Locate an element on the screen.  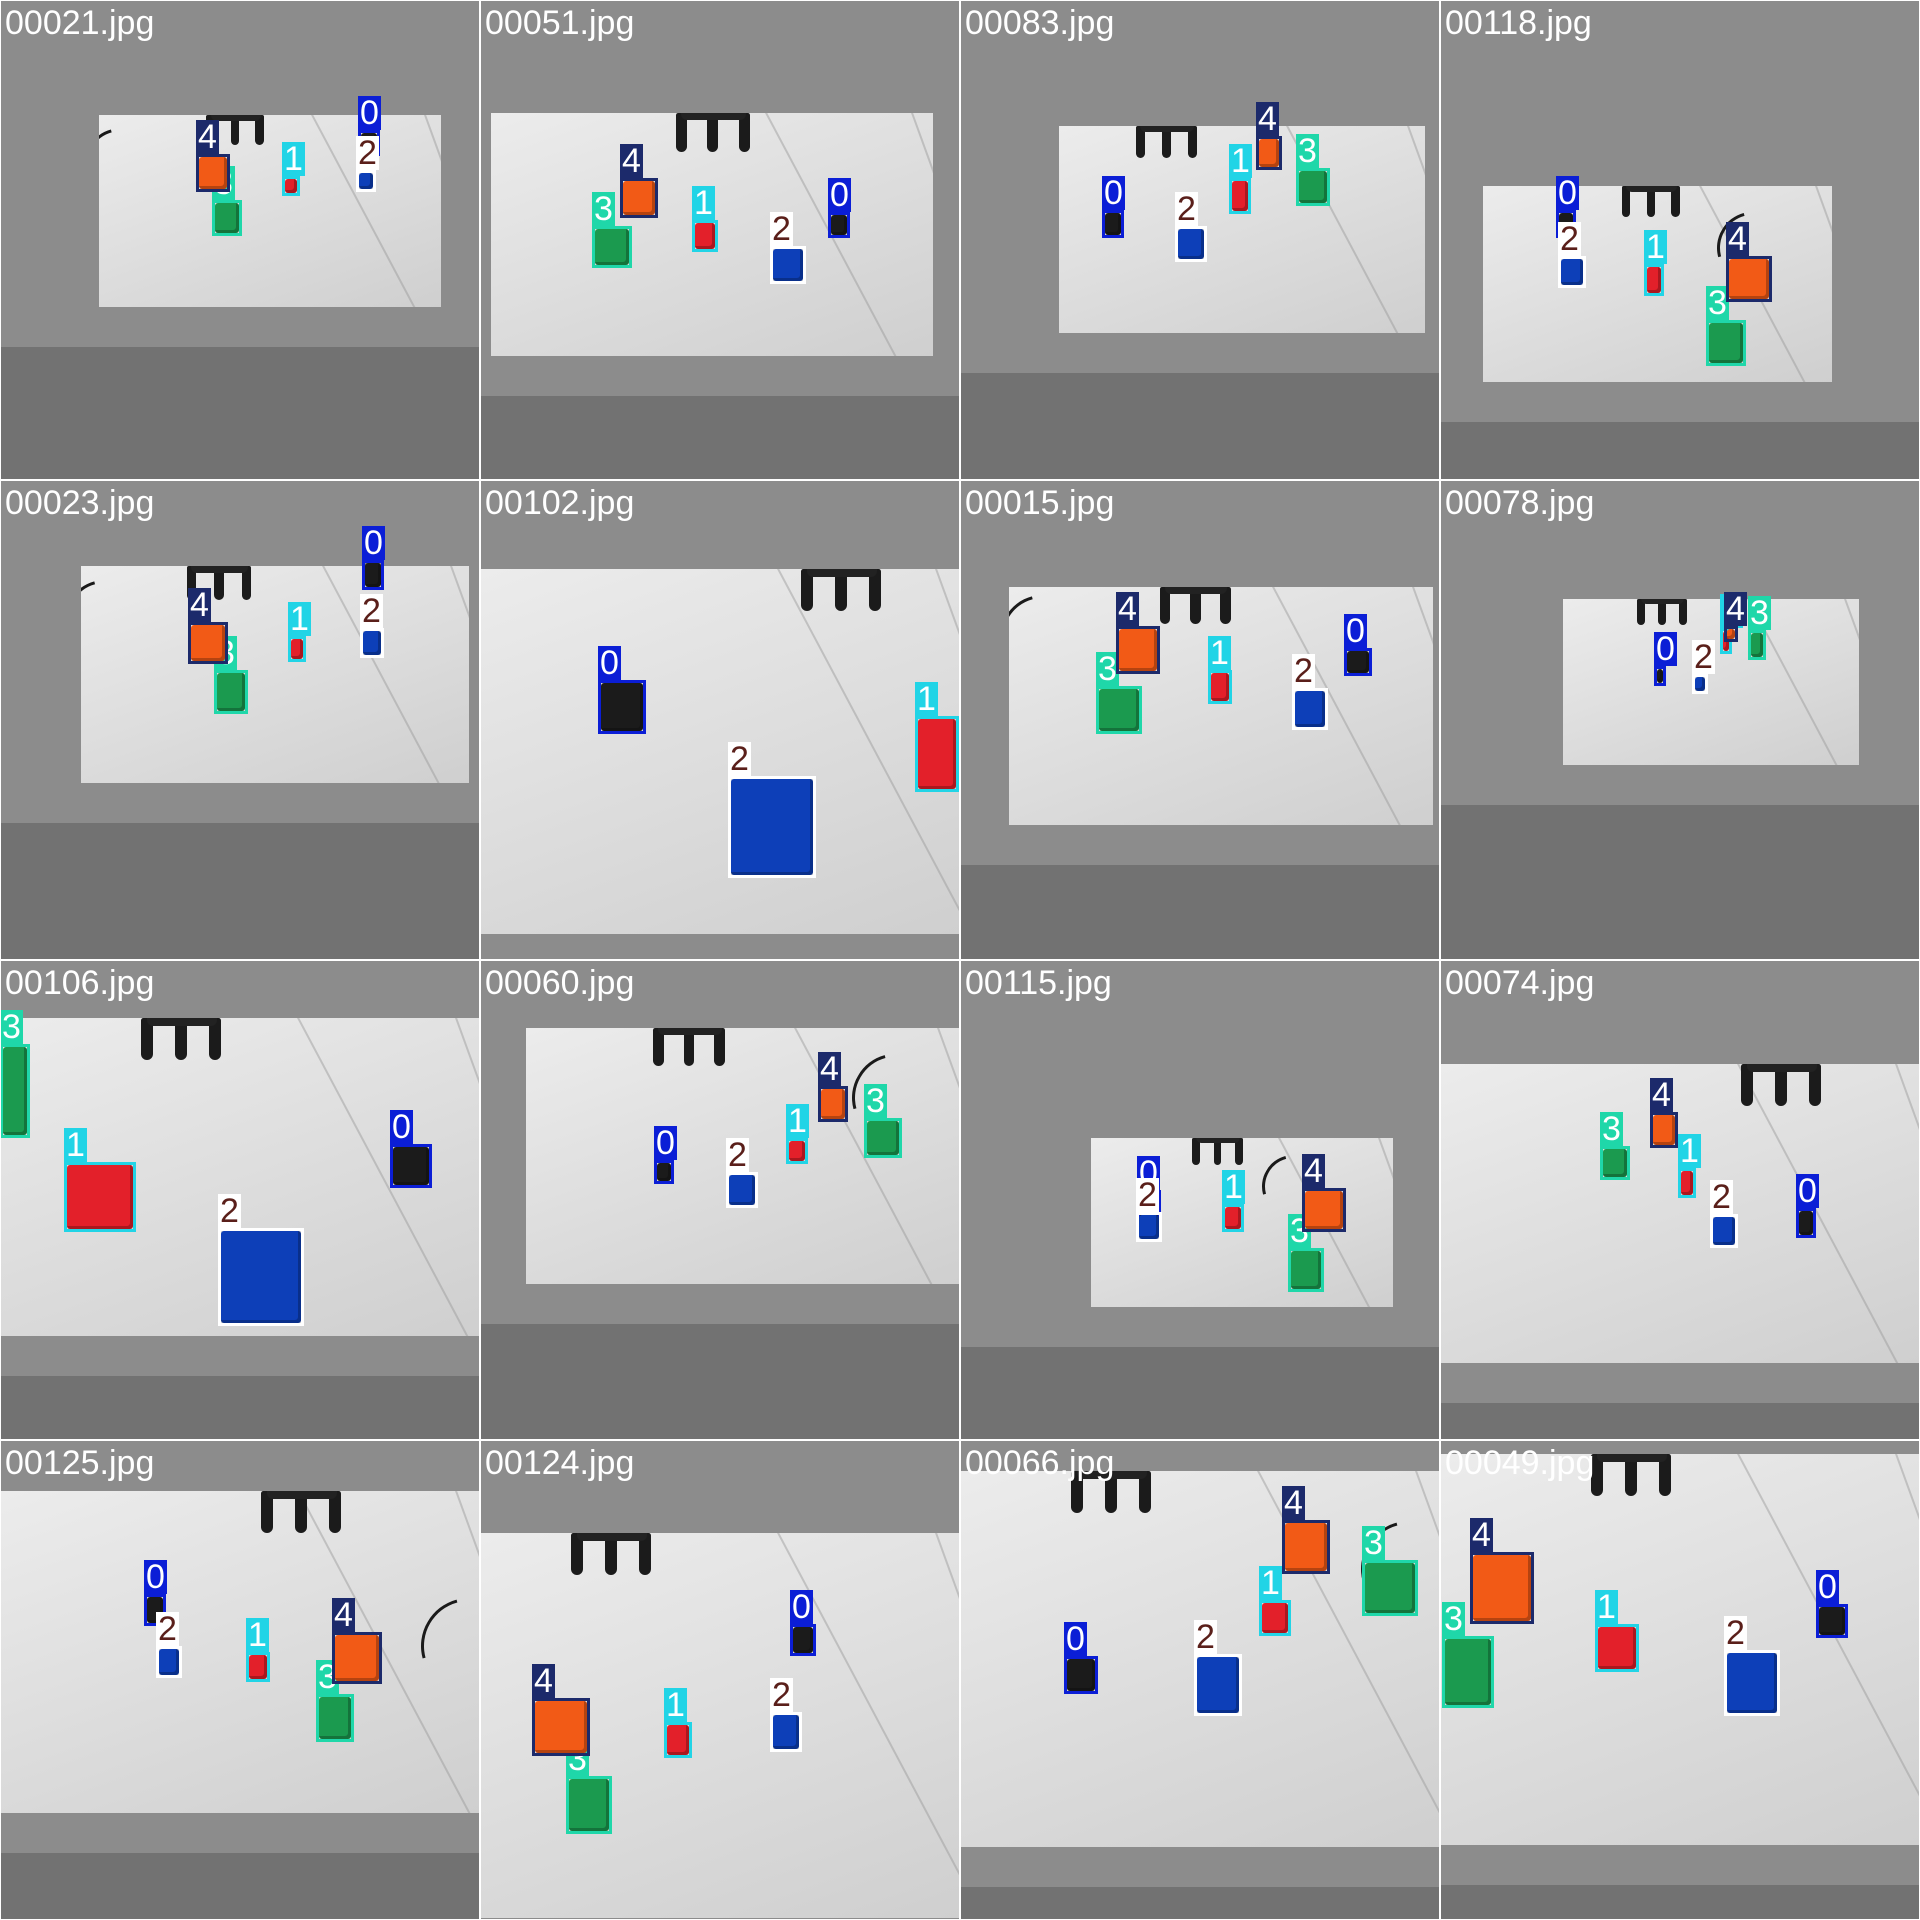
image-tile: 0 1 2 3 00106.jpg is located at coordinates (240, 1200).